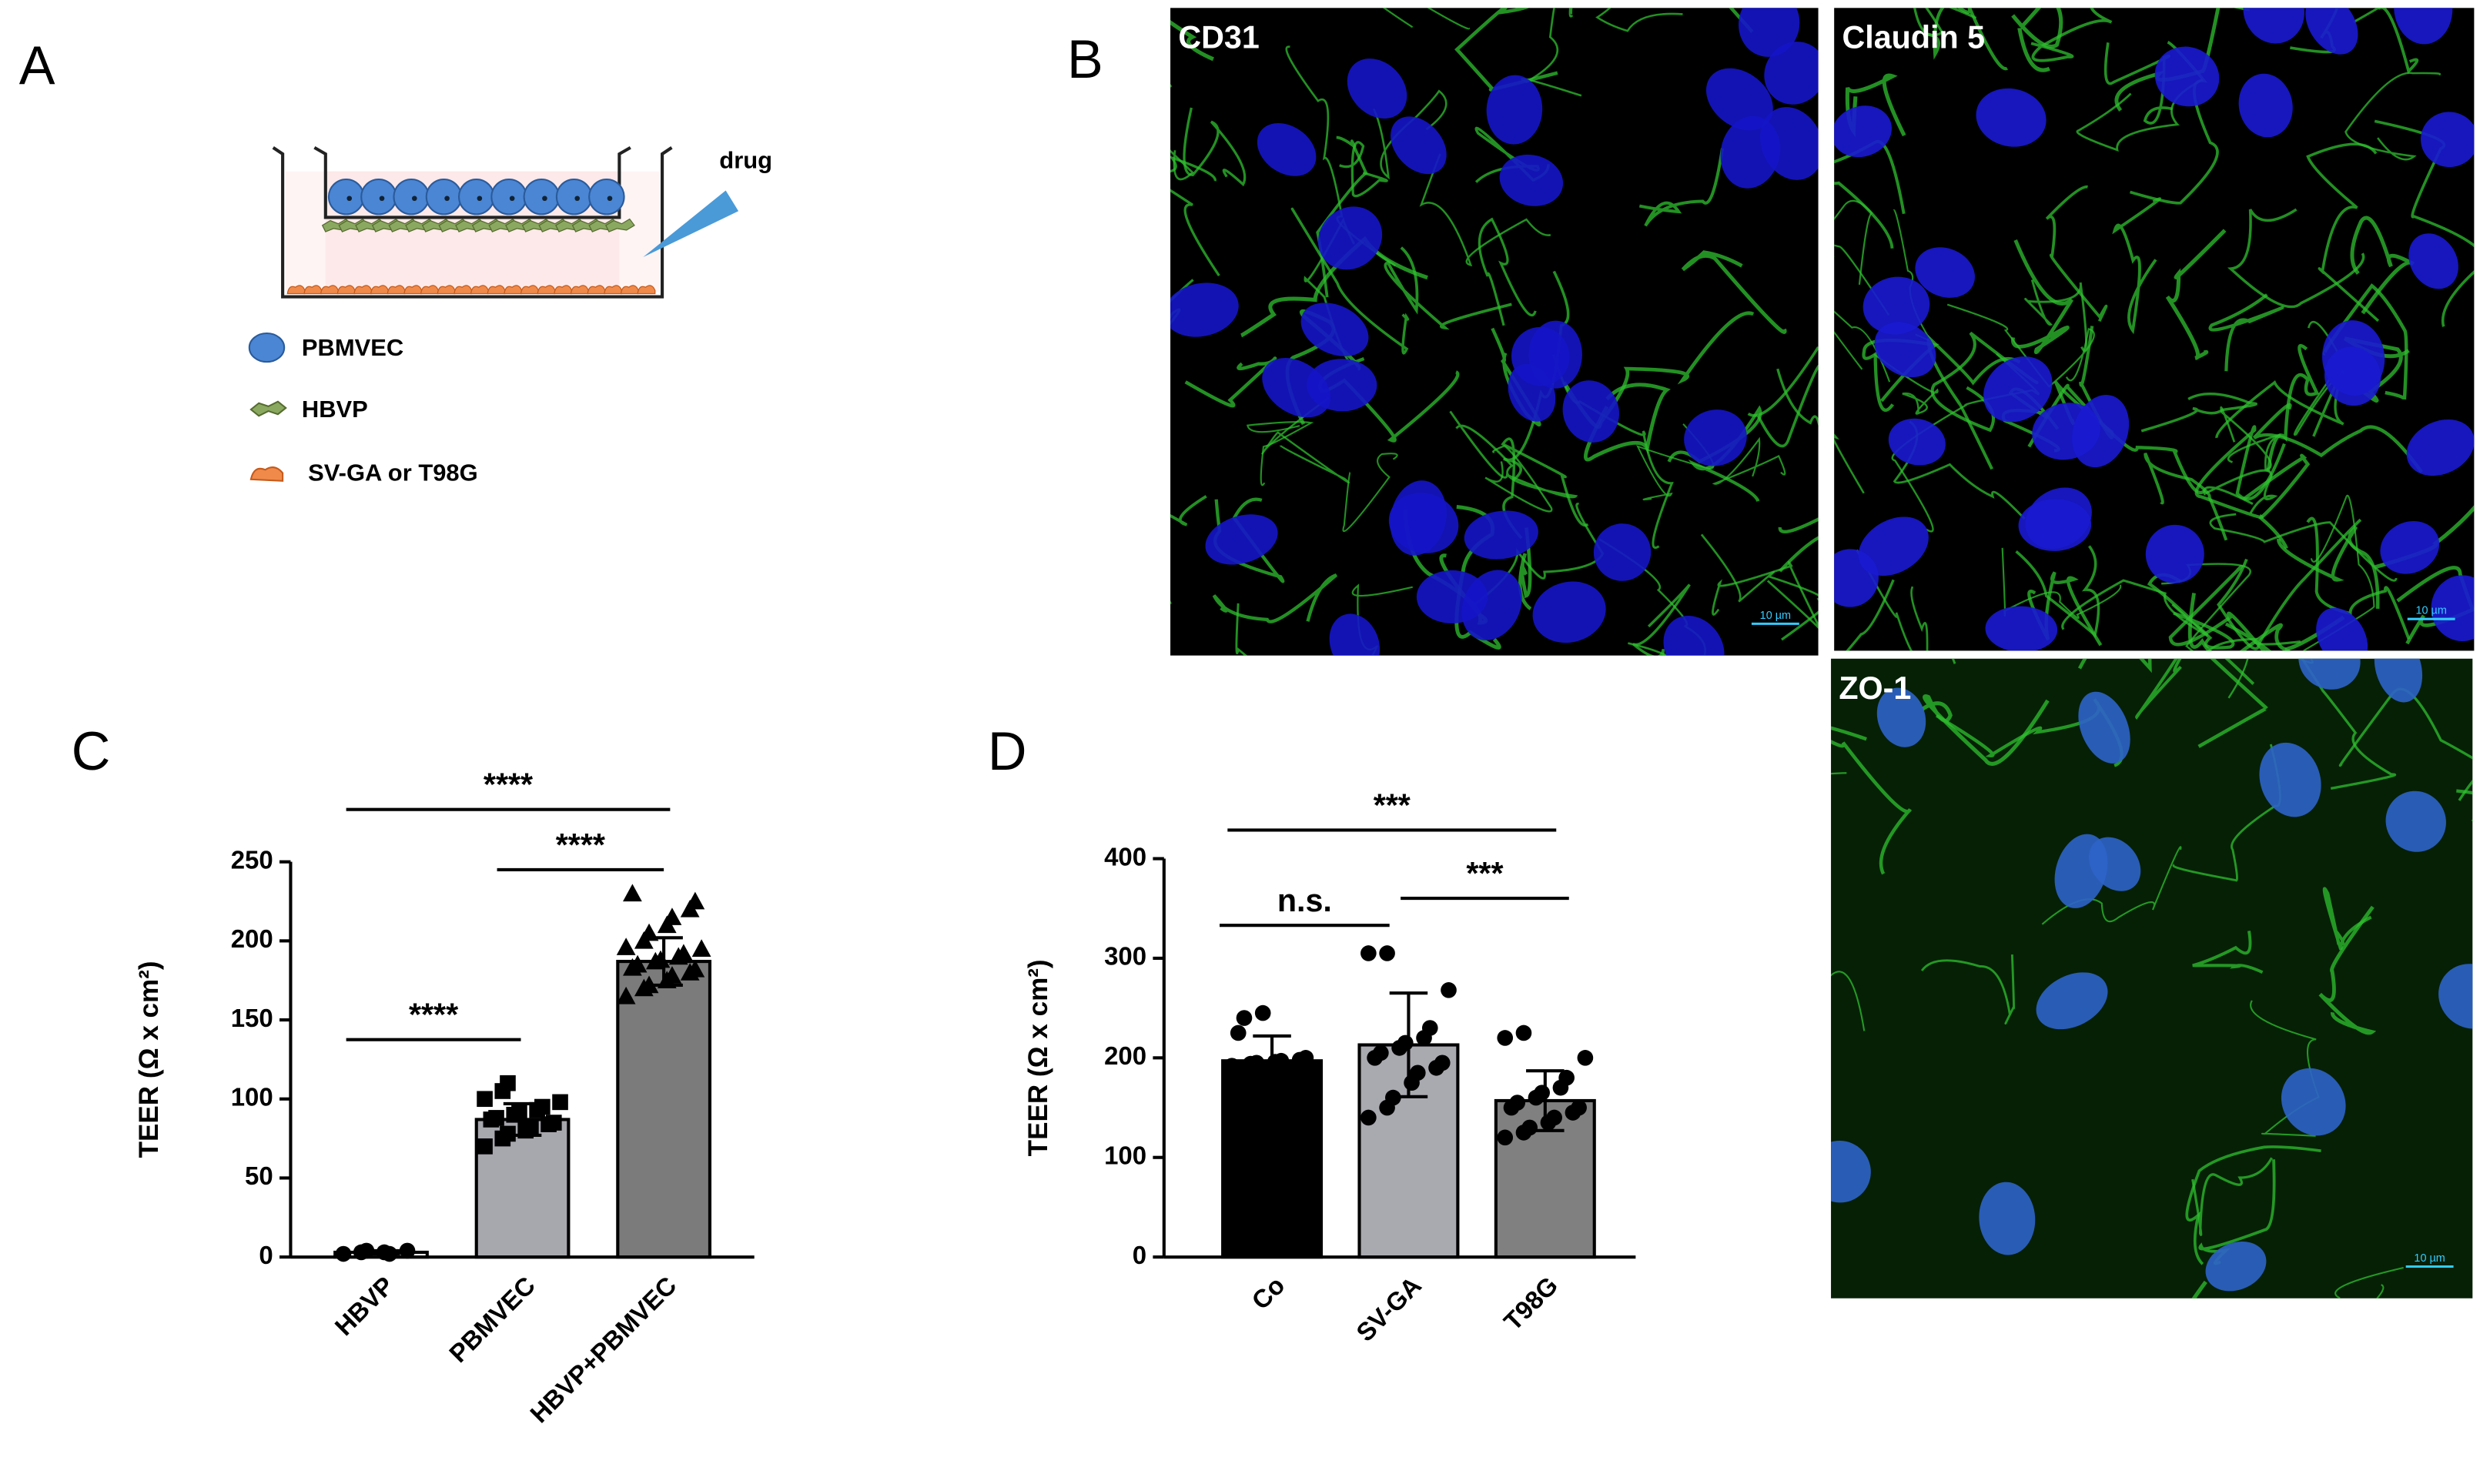 This screenshot has height=1484, width=2490. I want to click on y-tick-label: 400, so click(1125, 856).